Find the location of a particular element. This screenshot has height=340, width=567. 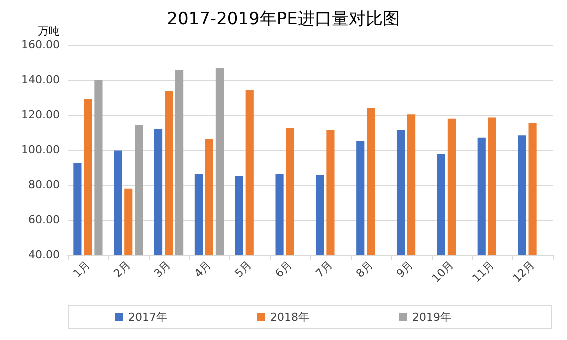

y-tick-label: 140.00 is located at coordinates (41, 80).